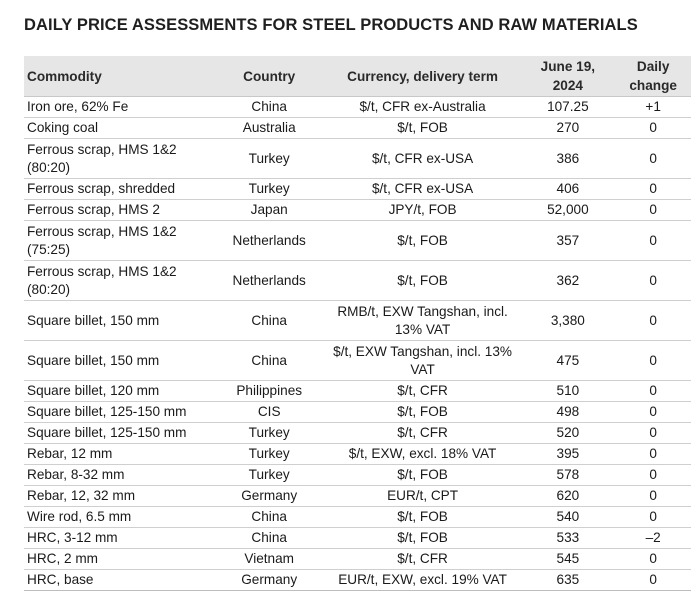 This screenshot has width=691, height=610. I want to click on header-change-line2: change, so click(653, 85).